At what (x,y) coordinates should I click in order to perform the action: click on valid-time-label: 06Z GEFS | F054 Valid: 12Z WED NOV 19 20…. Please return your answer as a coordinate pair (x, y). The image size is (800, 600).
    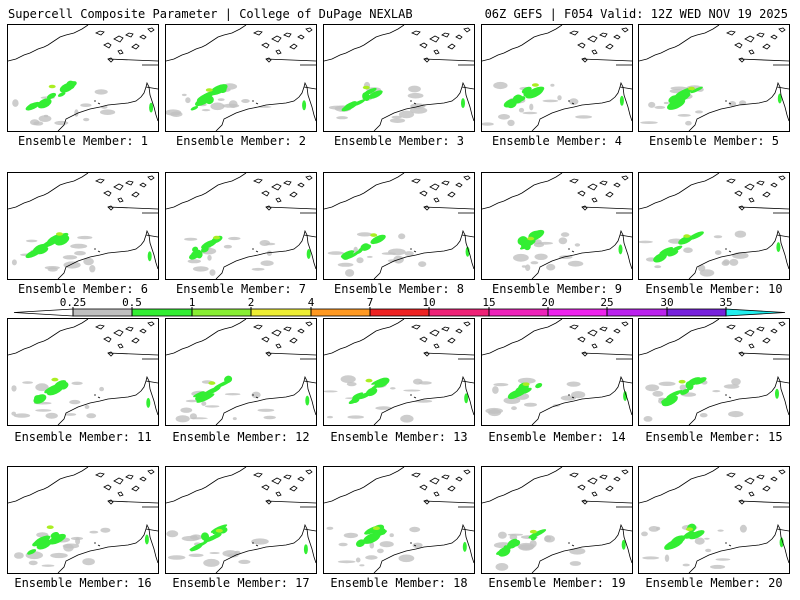
    Looking at the image, I should click on (636, 14).